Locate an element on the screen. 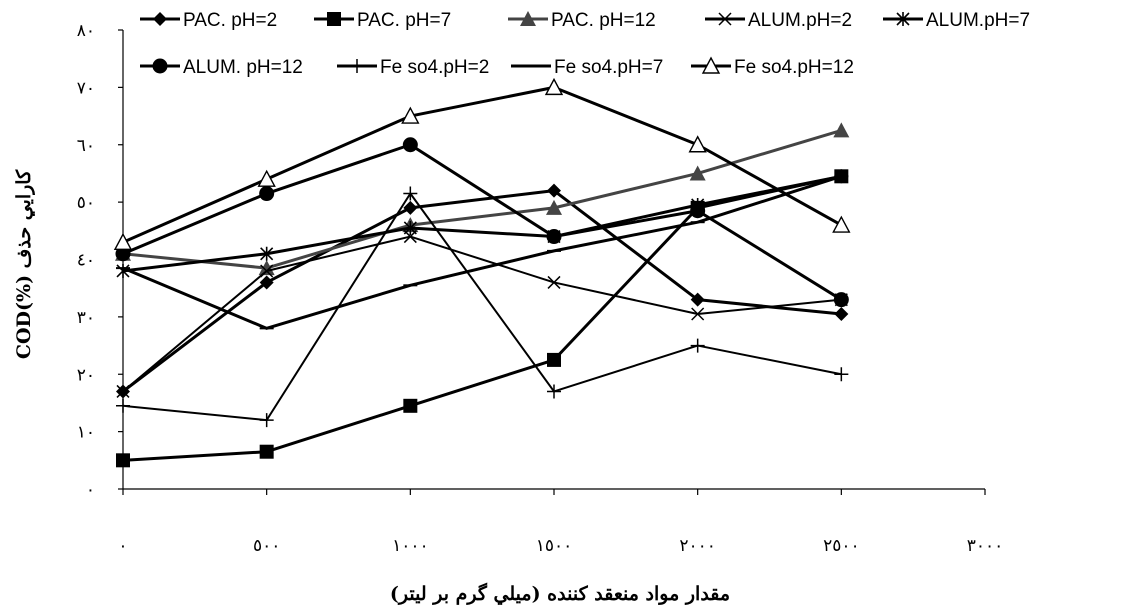  legend-item: ALUM.pH=7 is located at coordinates (956, 20).